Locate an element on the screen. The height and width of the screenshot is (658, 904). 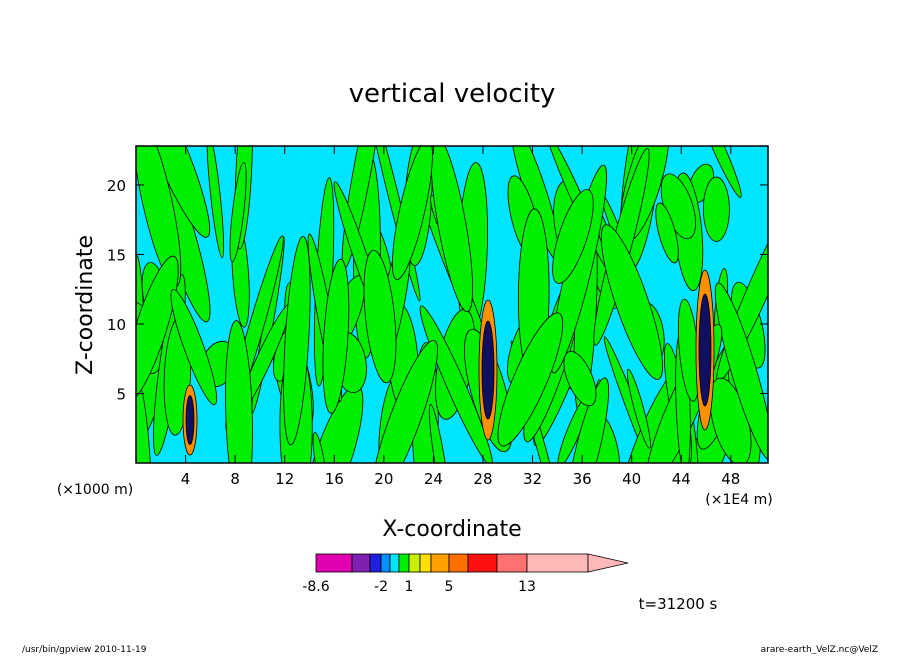
x-tick-label: 24 is located at coordinates (433, 479).